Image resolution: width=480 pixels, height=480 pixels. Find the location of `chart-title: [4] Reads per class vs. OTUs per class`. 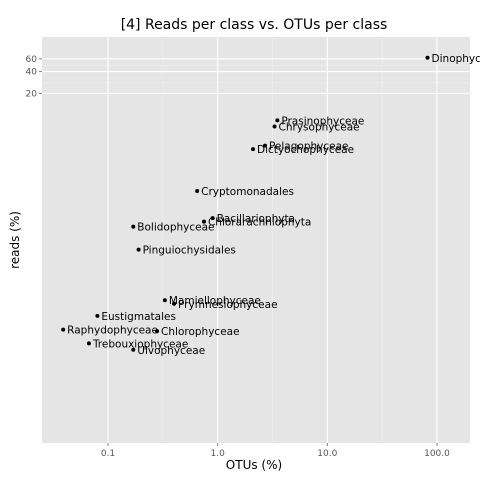

chart-title: [4] Reads per class vs. OTUs per class is located at coordinates (254, 25).